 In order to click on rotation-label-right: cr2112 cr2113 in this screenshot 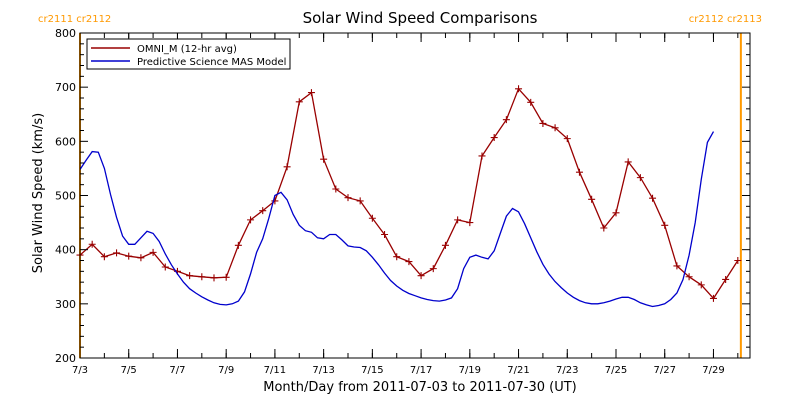, I will do `click(725, 19)`.